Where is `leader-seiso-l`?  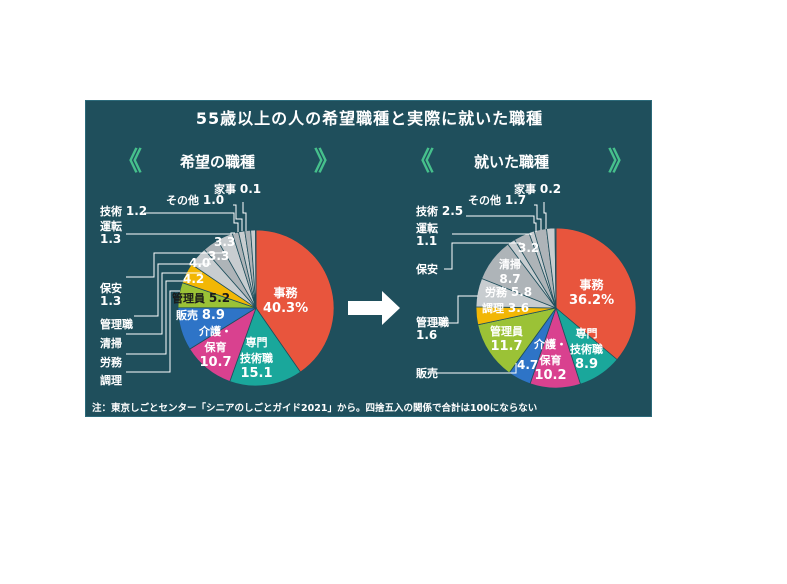 leader-seiso-l is located at coordinates (164, 303).